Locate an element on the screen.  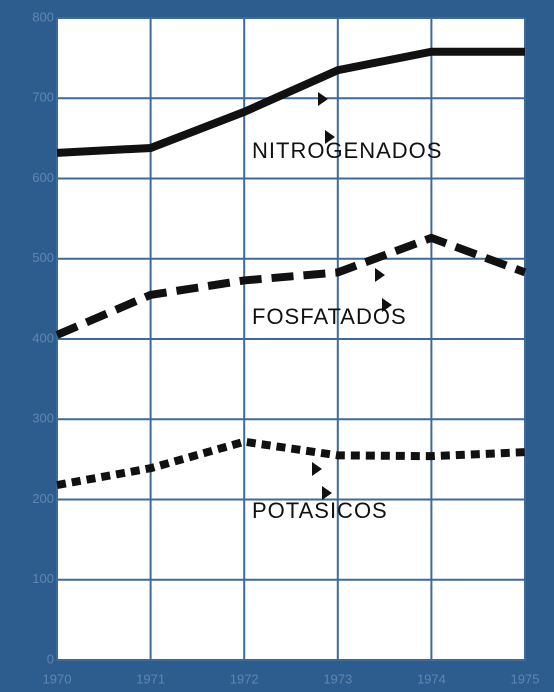
y-tick-label: 100 is located at coordinates (43, 578).